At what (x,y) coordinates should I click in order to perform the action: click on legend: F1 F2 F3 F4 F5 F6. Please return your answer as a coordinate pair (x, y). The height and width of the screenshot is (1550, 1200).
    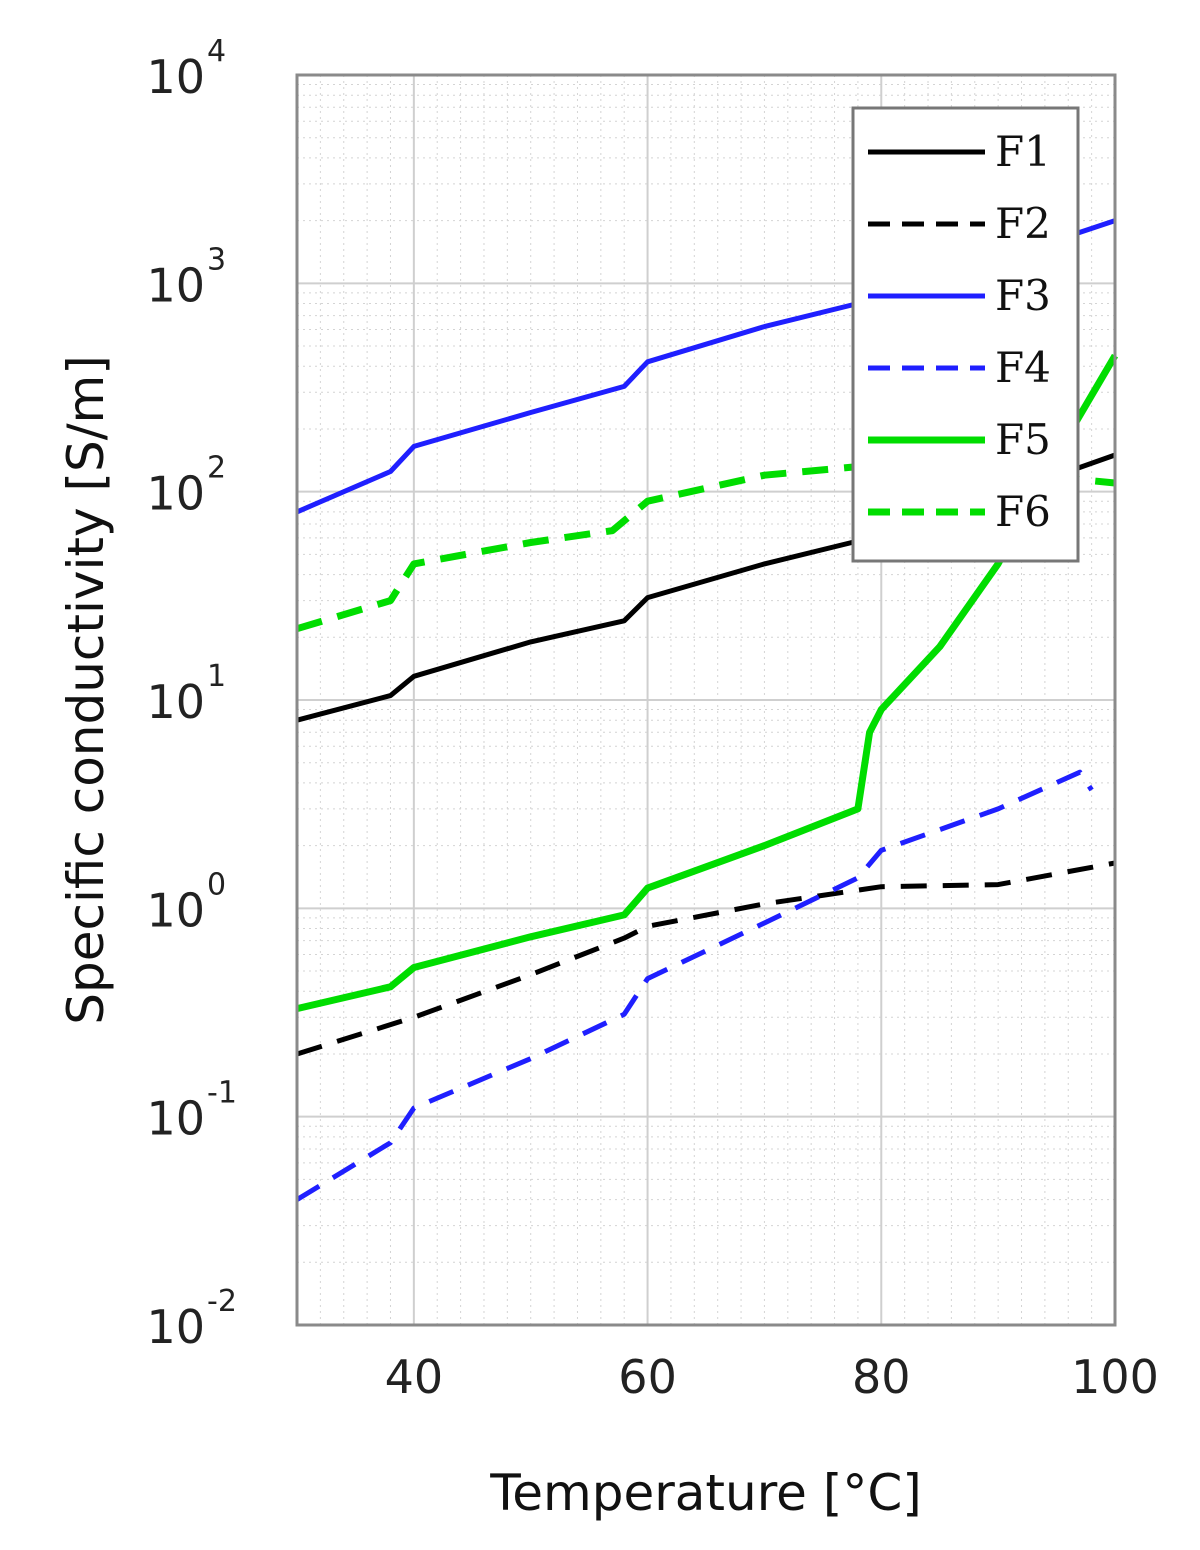
    Looking at the image, I should click on (965, 334).